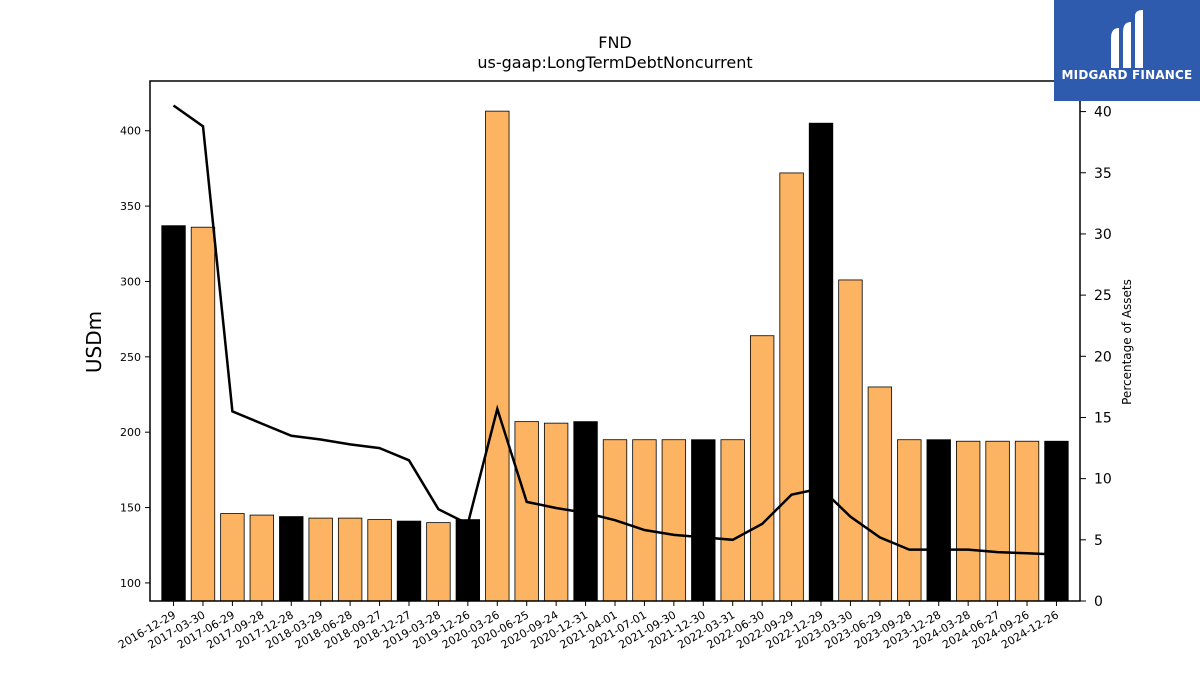  Describe the element at coordinates (615, 42) in the screenshot. I see `chart-title: FND` at that location.